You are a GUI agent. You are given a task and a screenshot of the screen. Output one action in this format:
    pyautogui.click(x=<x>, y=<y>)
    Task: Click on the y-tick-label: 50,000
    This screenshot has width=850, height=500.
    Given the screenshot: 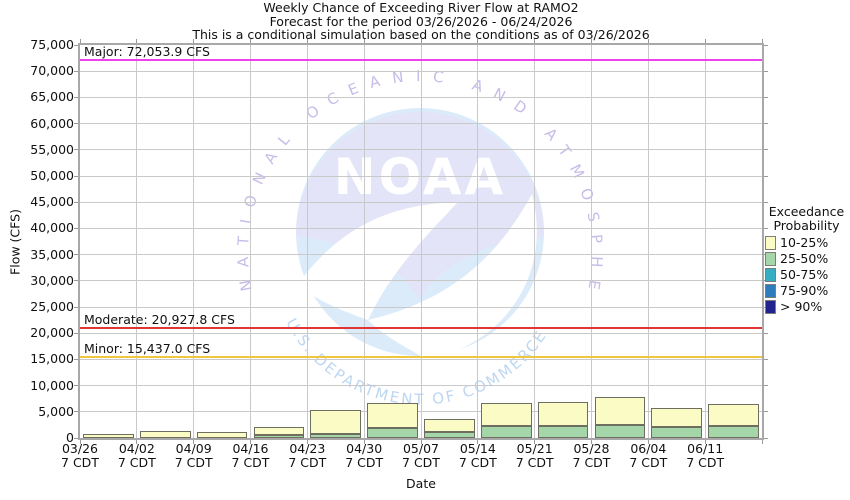 What is the action you would take?
    pyautogui.click(x=52, y=175)
    